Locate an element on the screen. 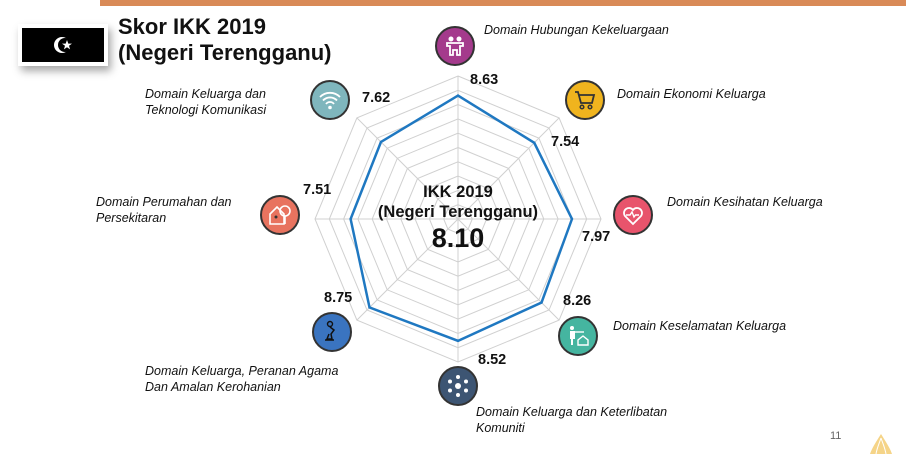  value-label-ekonomi: 7.54 is located at coordinates (565, 142).